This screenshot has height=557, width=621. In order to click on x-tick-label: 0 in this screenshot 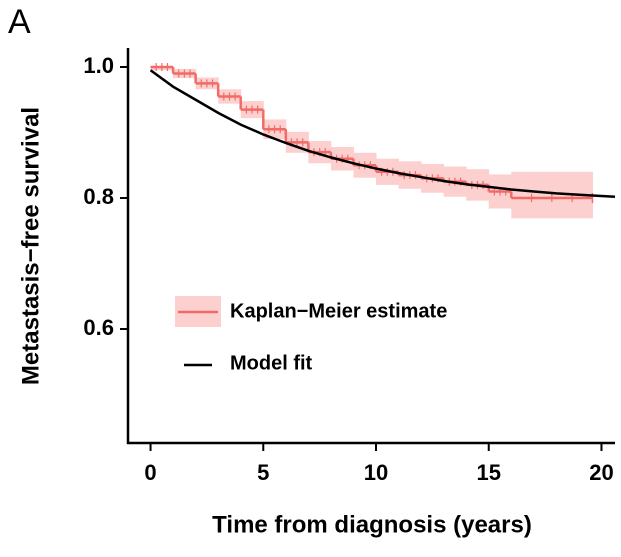, I will do `click(150, 472)`.